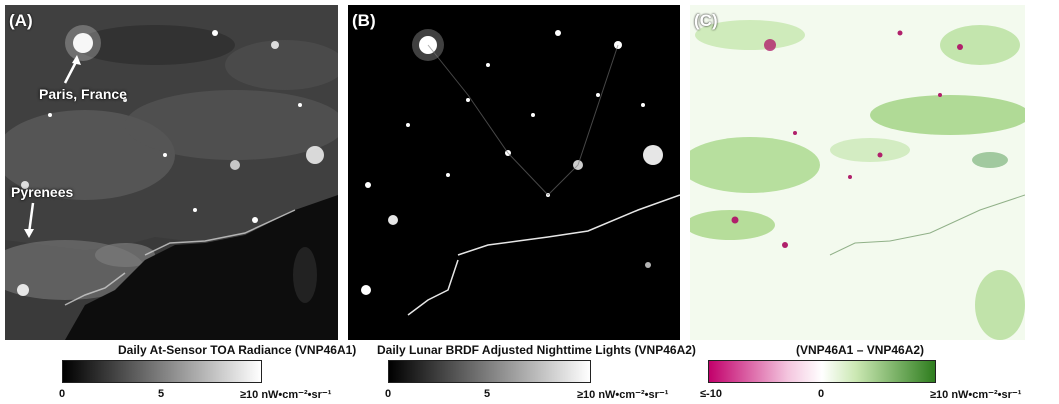 This screenshot has height=404, width=1059. I want to click on panel-a-label: (A), so click(21, 20).